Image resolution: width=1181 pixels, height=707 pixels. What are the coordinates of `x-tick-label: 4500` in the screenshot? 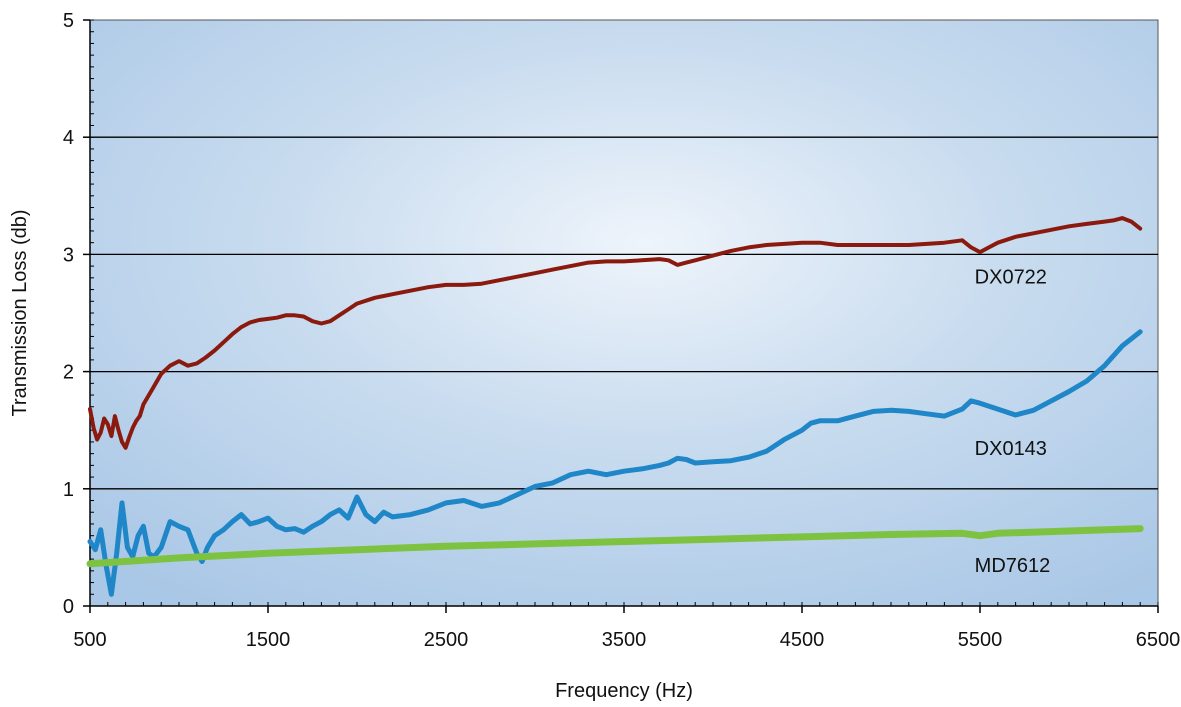 It's located at (802, 640).